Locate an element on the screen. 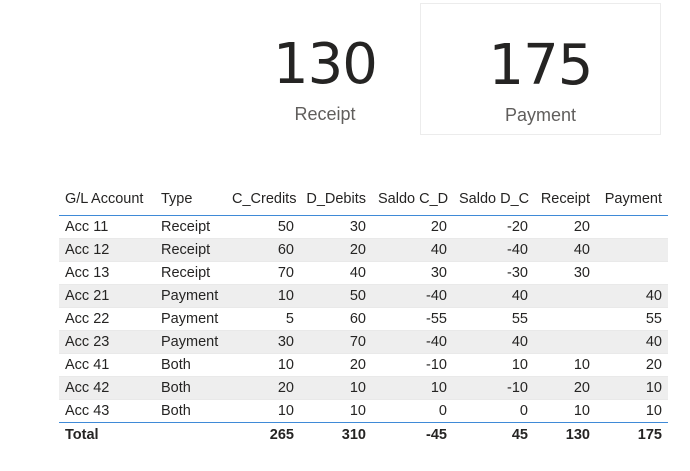 The height and width of the screenshot is (471, 690). cell-gl-account: Acc 12 is located at coordinates (107, 250).